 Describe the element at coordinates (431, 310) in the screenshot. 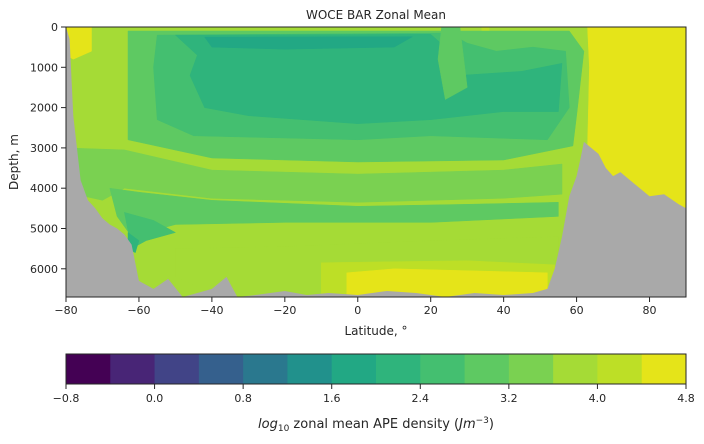

I see `x-tick-label: 20` at that location.